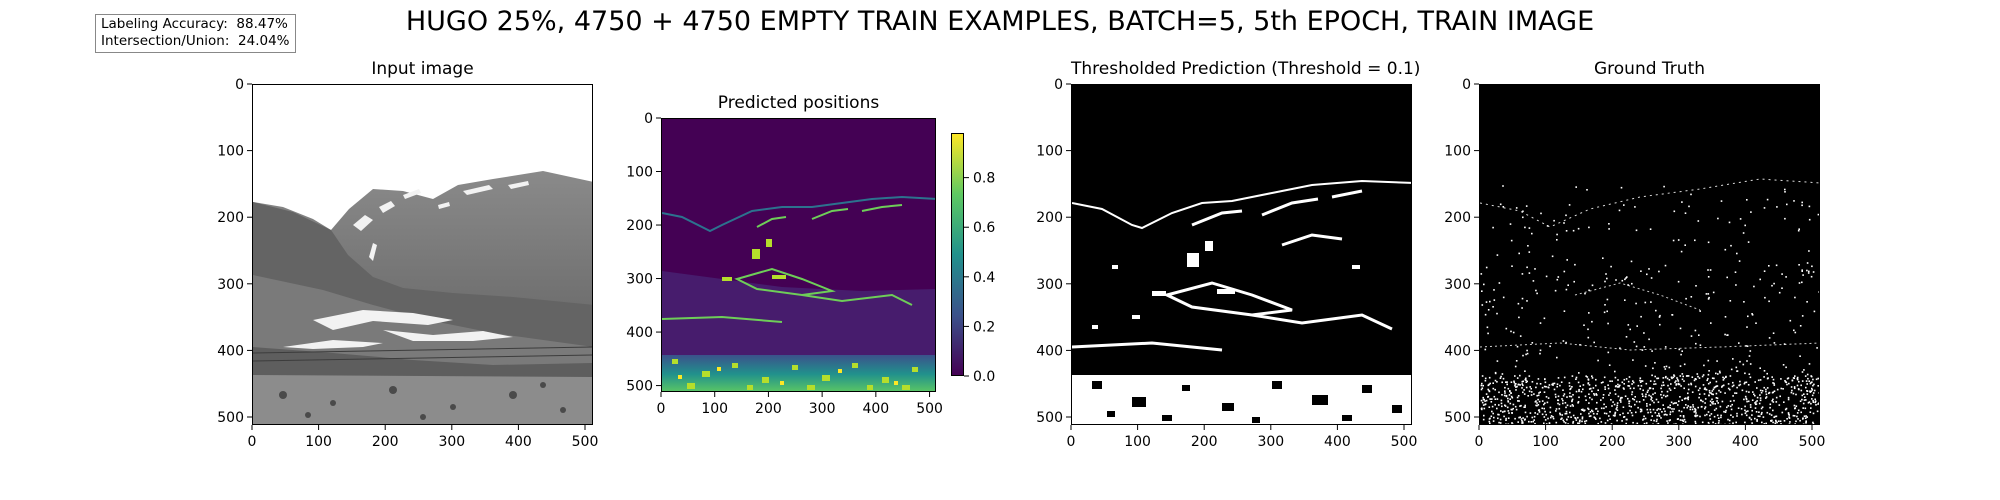 This screenshot has height=500, width=2000. I want to click on predicted-positions-panel, so click(798, 255).